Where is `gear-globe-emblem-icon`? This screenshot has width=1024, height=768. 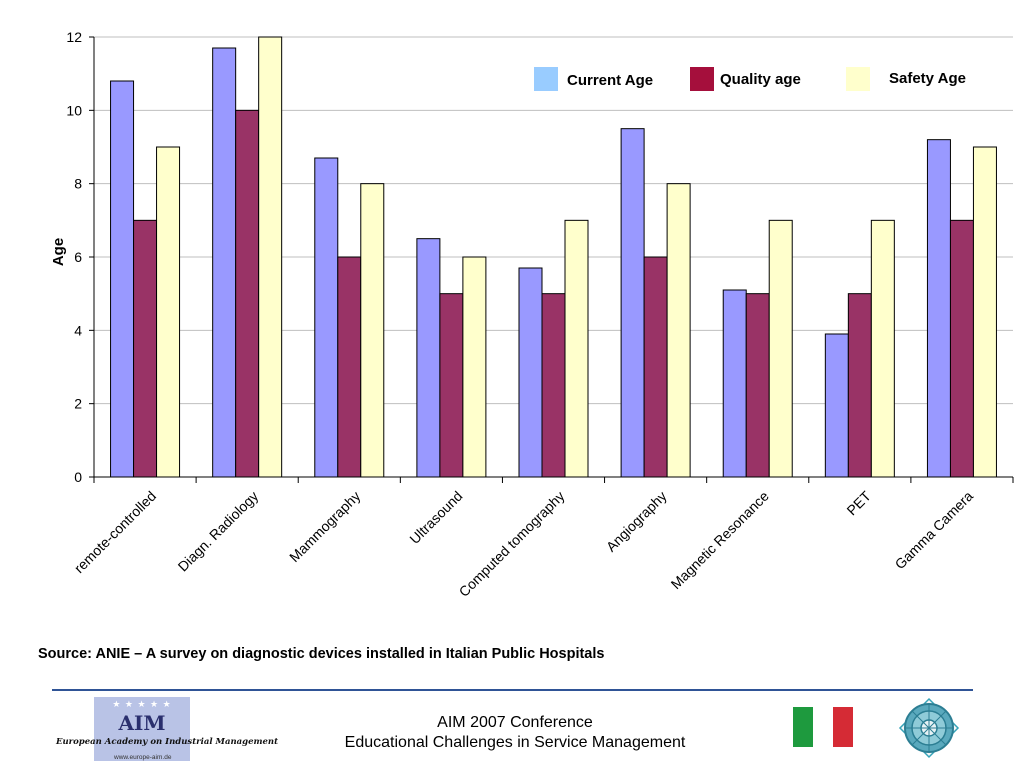
gear-globe-emblem-icon is located at coordinates (929, 728).